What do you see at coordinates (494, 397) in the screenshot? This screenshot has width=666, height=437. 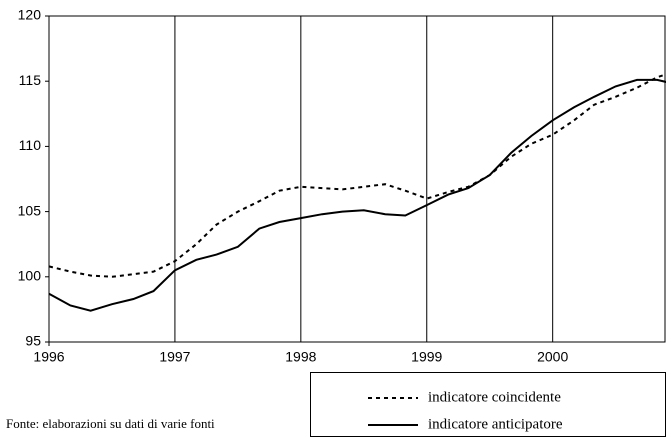 I see `legend-label: indicatore coincidente` at bounding box center [494, 397].